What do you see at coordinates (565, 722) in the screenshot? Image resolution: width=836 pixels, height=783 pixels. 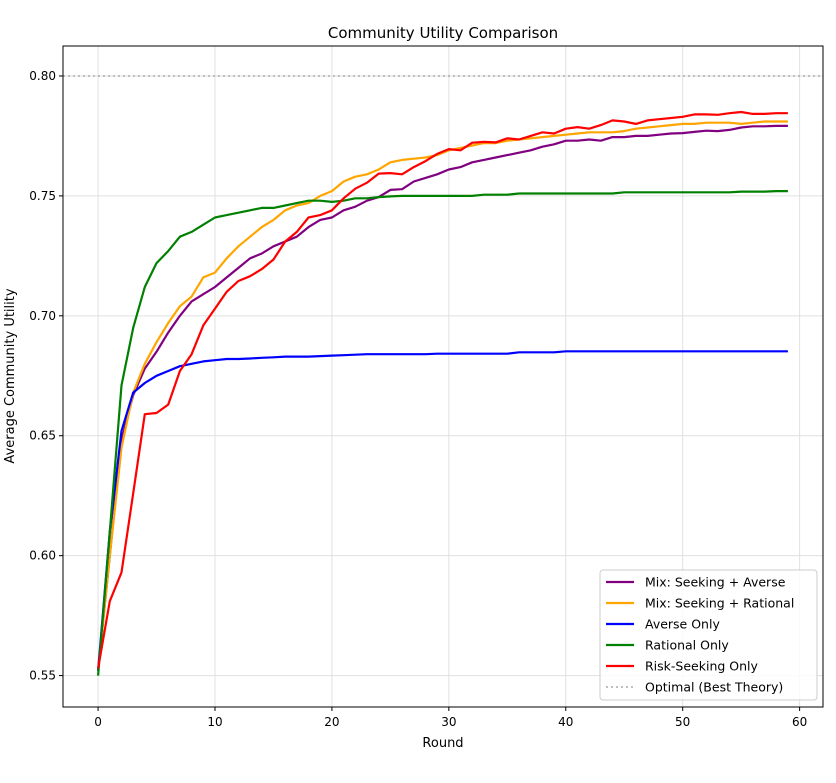 I see `x-tick-label: 40` at bounding box center [565, 722].